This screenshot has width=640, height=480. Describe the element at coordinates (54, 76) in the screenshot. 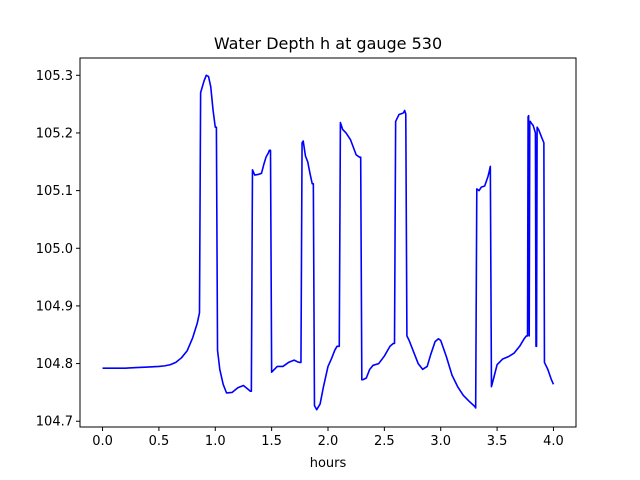

I see `y-tick-label: 105.3` at that location.